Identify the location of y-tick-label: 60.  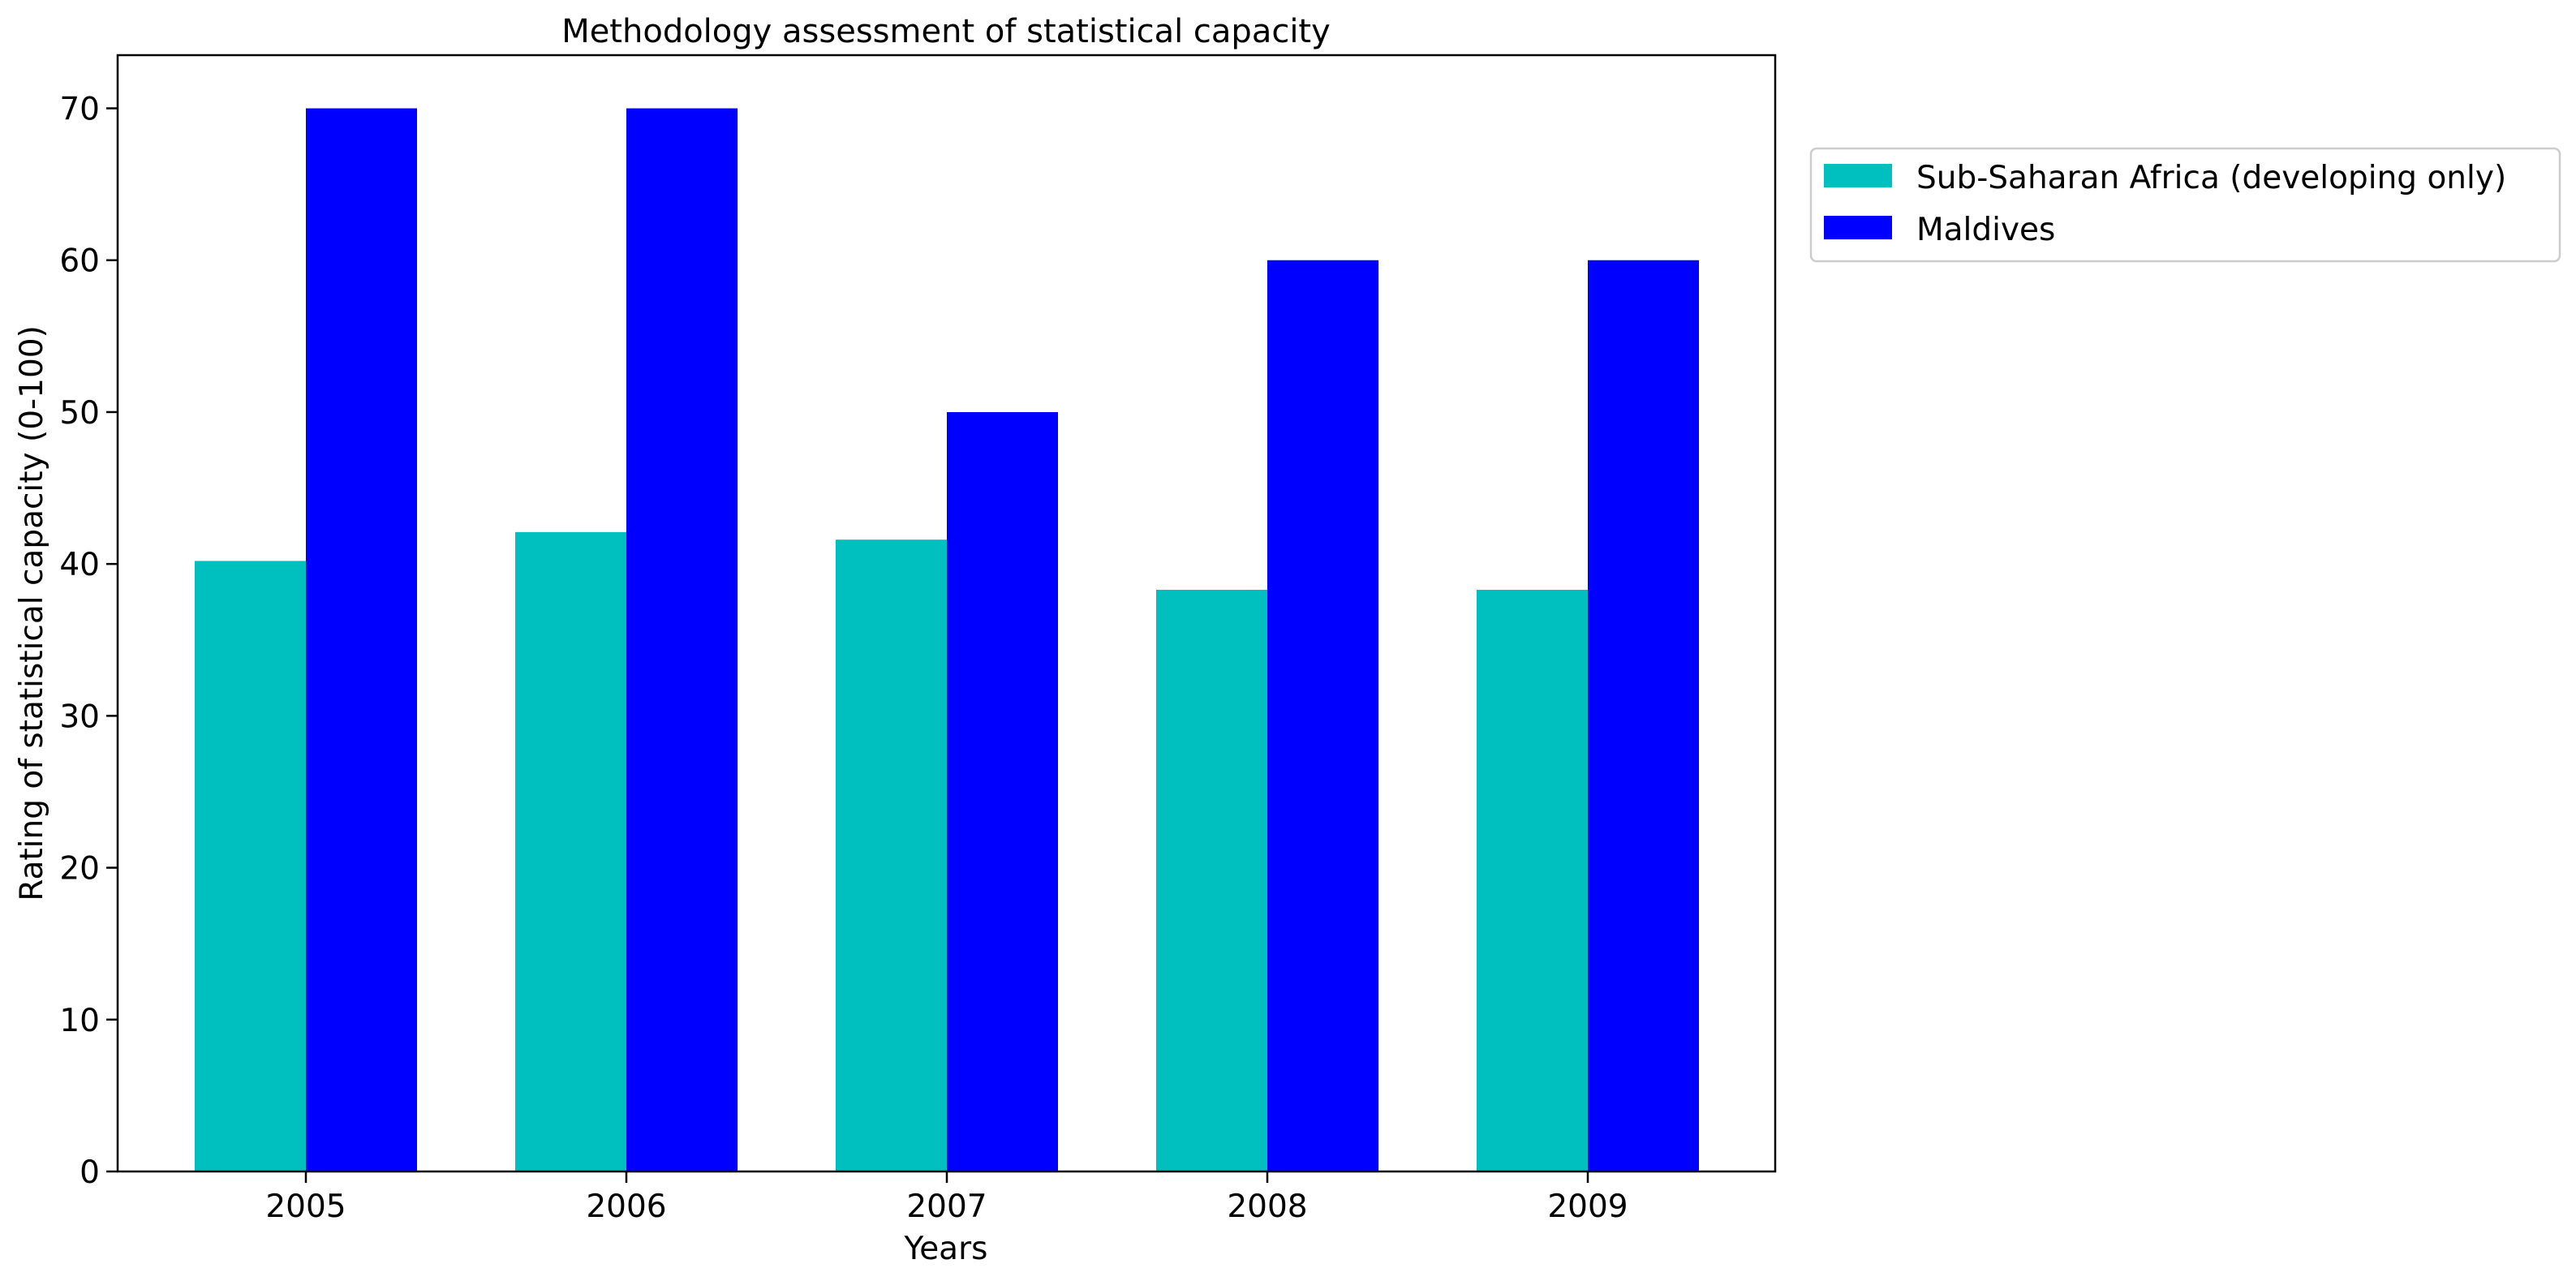
(79, 261).